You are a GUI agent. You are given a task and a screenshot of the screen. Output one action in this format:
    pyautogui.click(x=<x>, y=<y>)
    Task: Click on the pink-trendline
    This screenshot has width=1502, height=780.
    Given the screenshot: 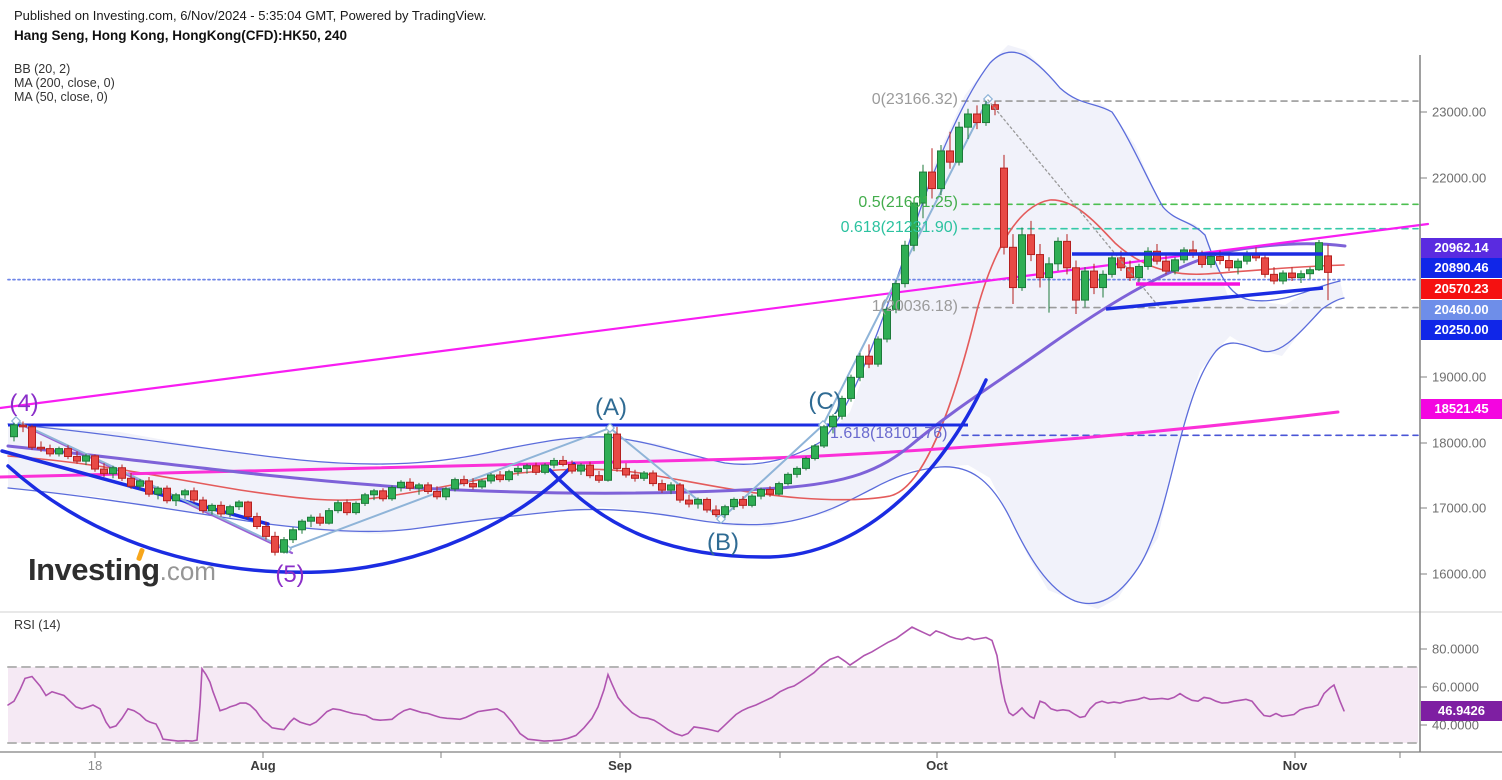 What is the action you would take?
    pyautogui.click(x=670, y=444)
    